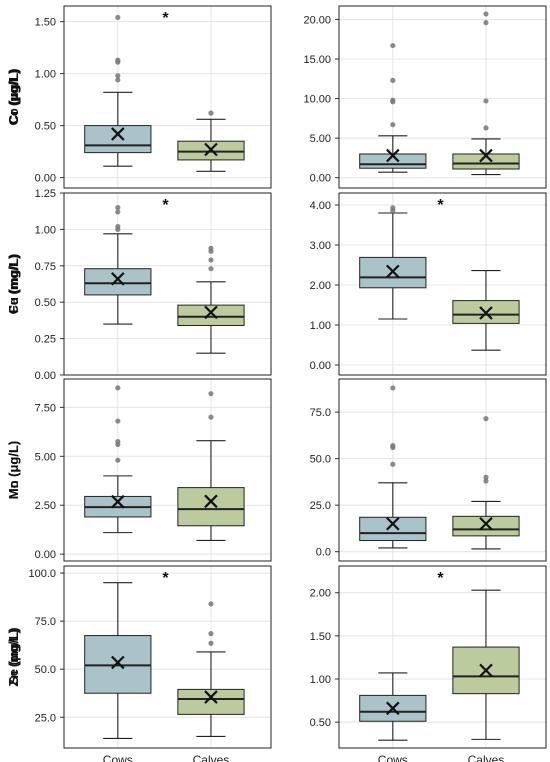 The image size is (550, 762). Describe the element at coordinates (45, 408) in the screenshot. I see `y-tick-label: 7.50` at that location.